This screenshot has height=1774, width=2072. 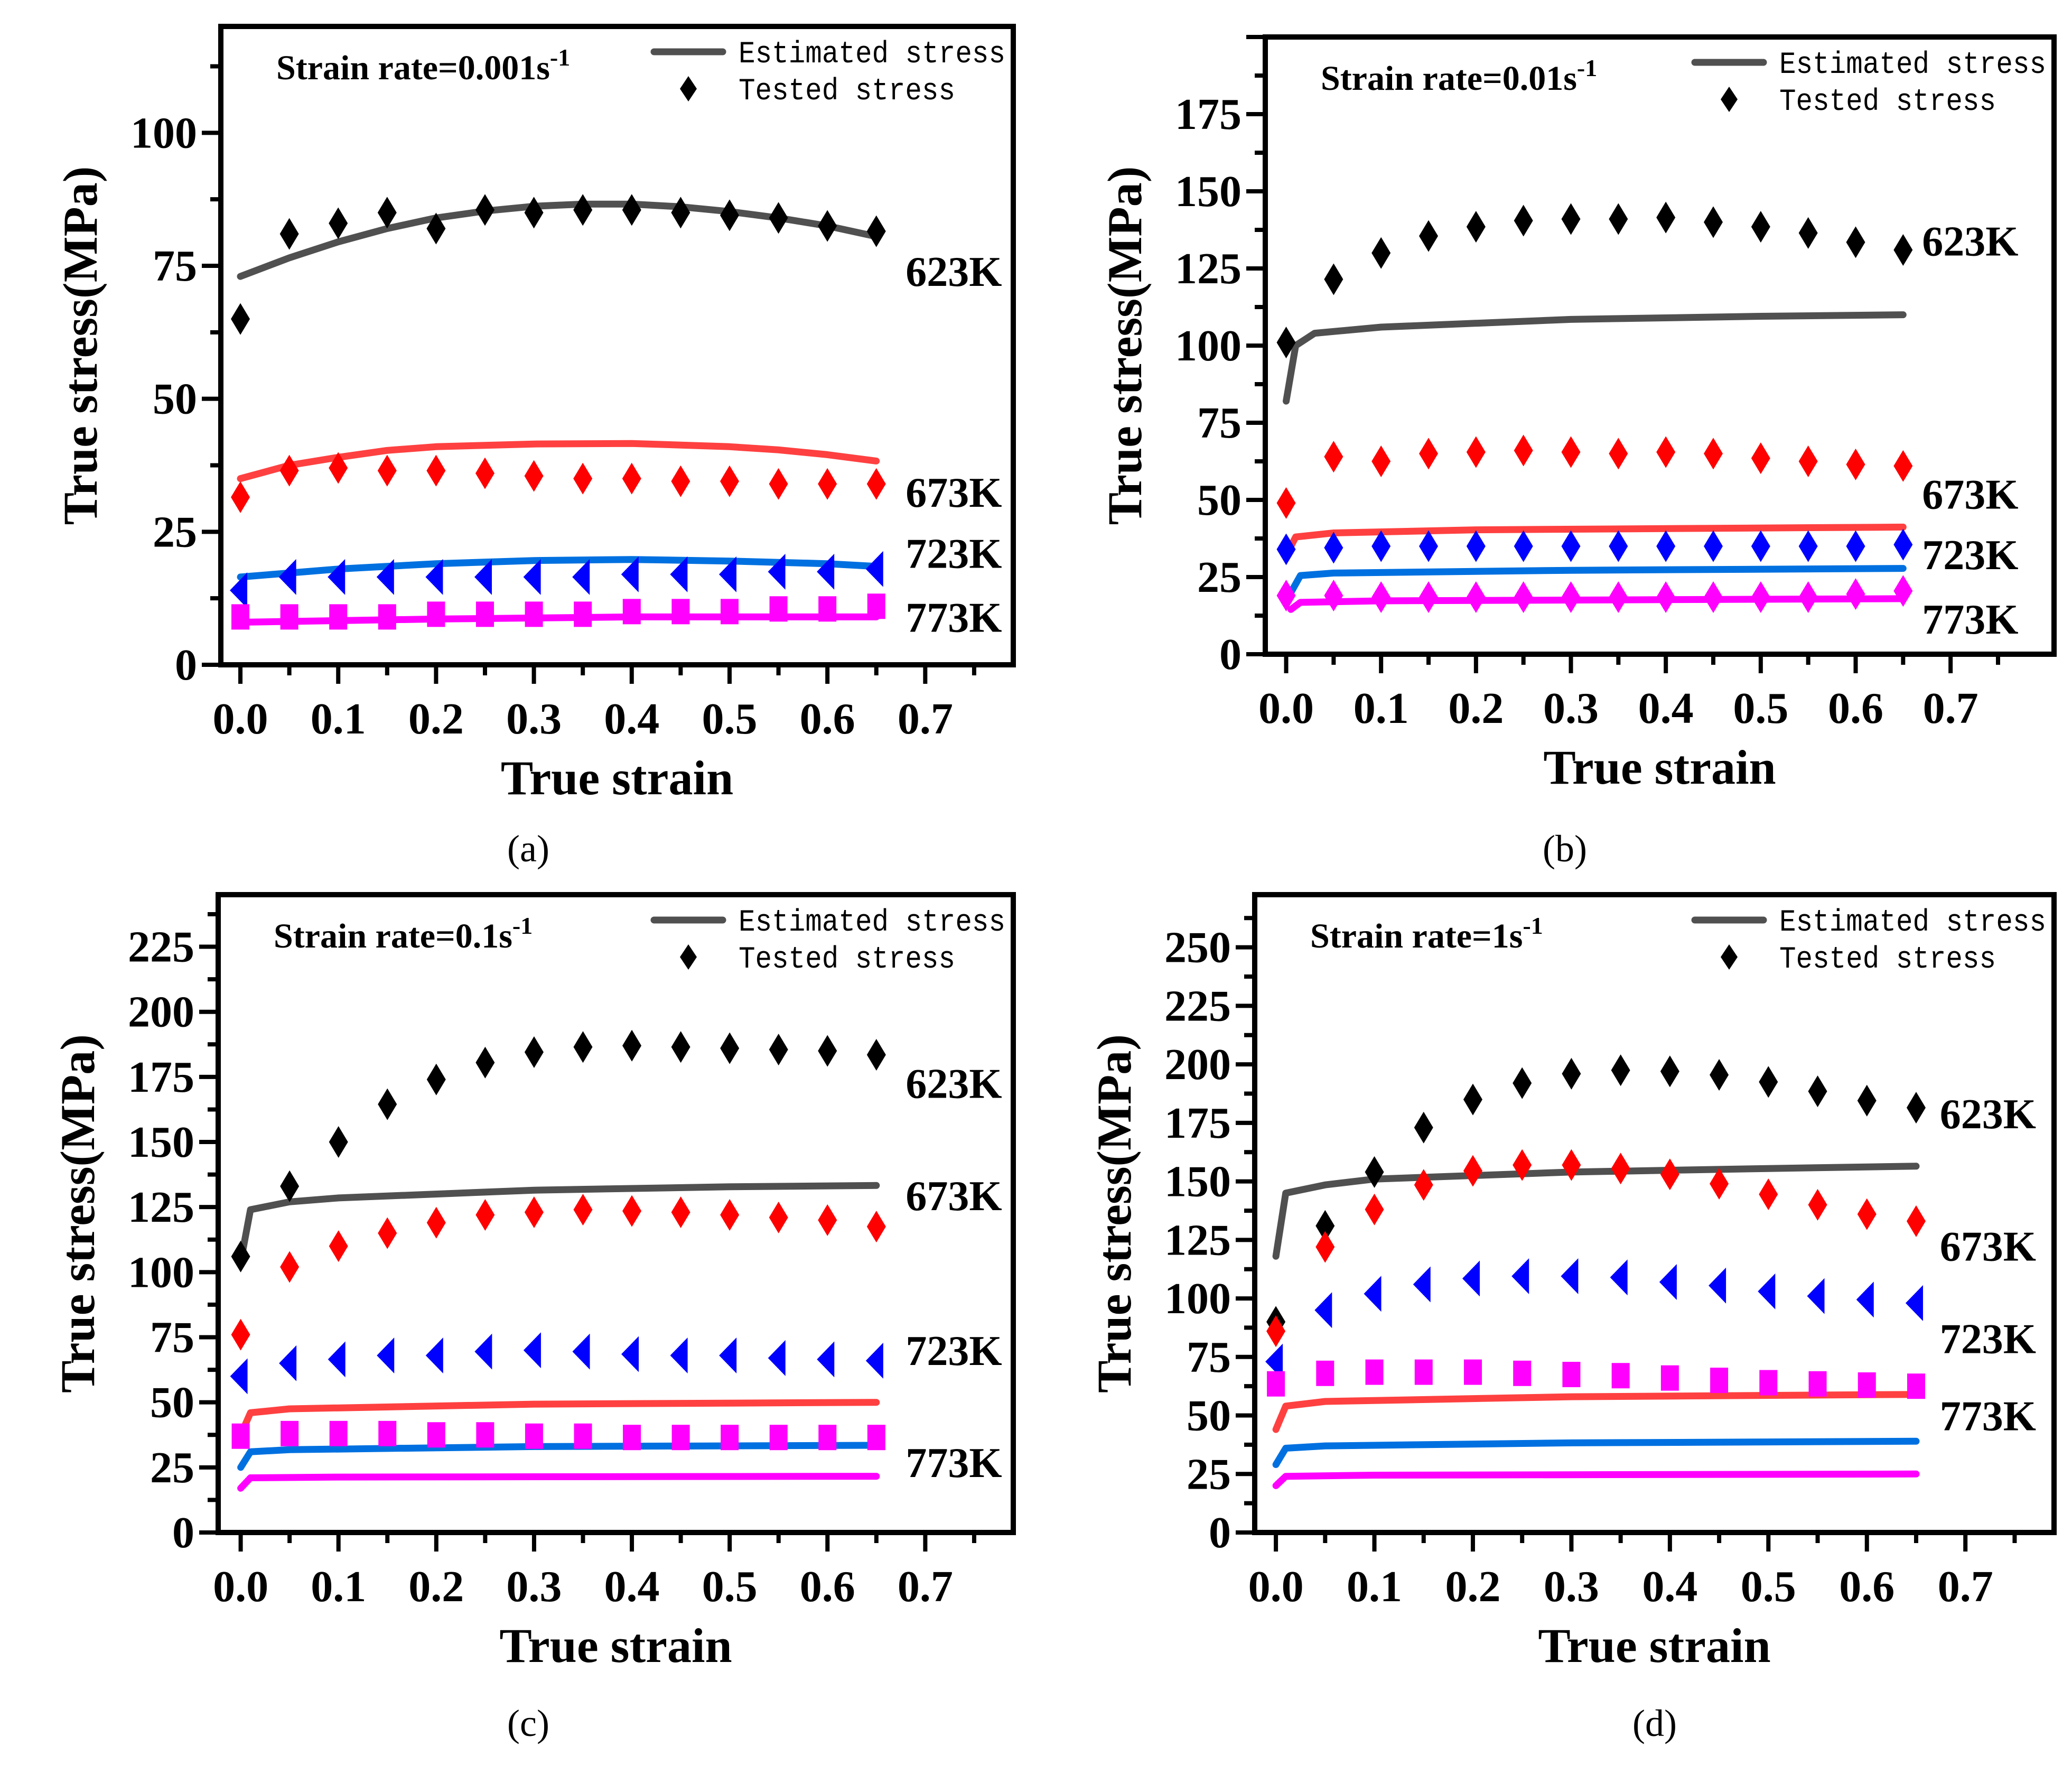 I want to click on legend-diamond-icon, so click(x=688, y=88).